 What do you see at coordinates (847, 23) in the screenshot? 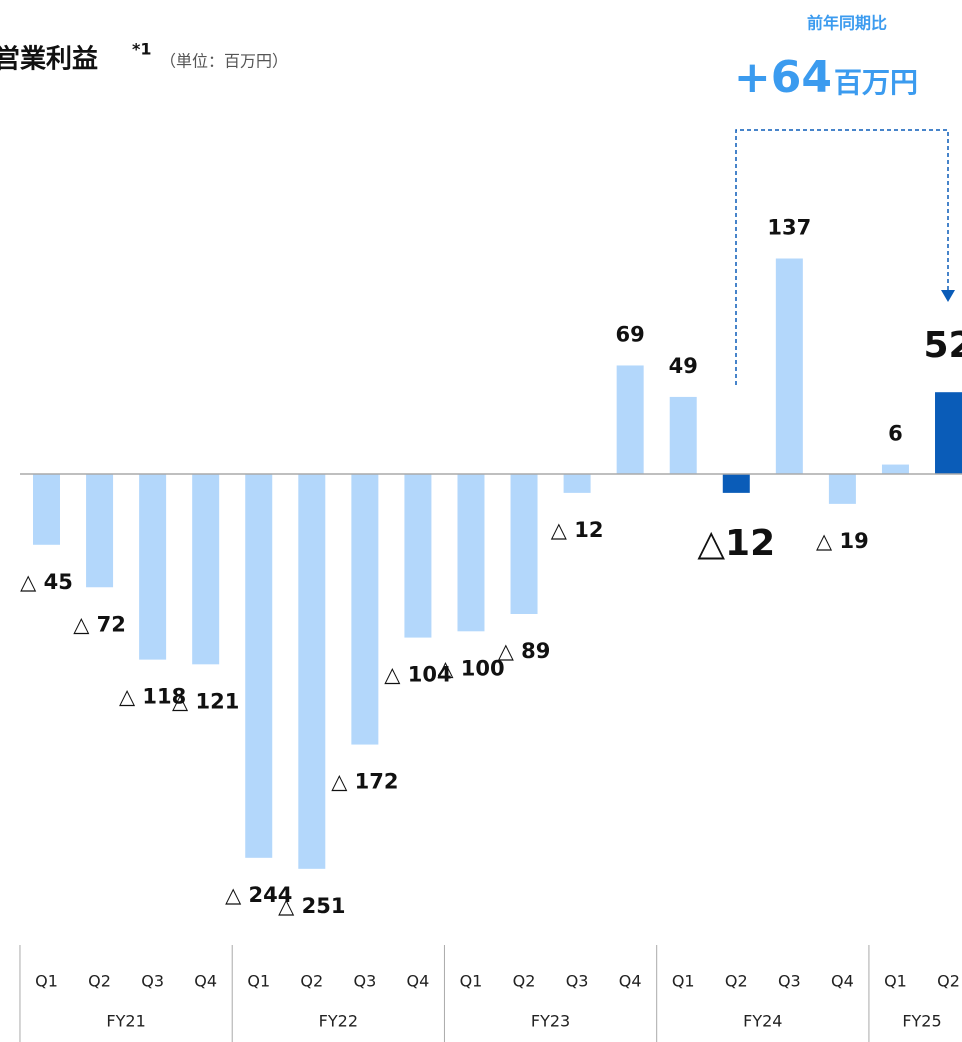
I see `annotation-label: 前年同期比` at bounding box center [847, 23].